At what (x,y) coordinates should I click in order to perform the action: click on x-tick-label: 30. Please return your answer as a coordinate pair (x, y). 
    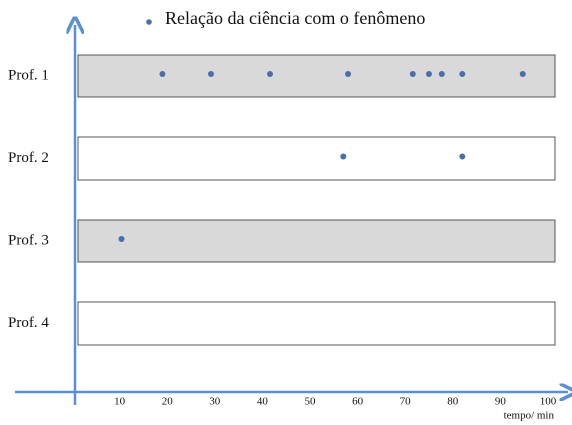
    Looking at the image, I should click on (215, 402).